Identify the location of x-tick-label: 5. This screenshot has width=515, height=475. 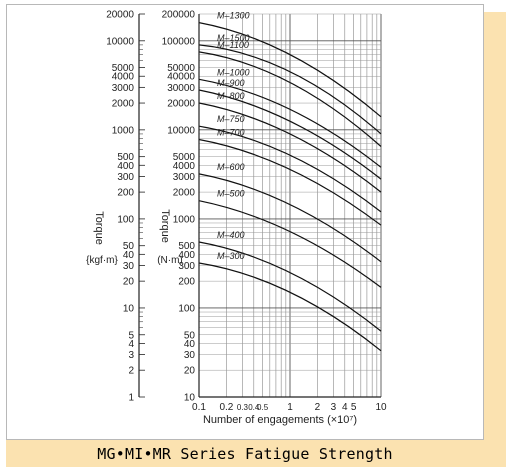
(354, 407).